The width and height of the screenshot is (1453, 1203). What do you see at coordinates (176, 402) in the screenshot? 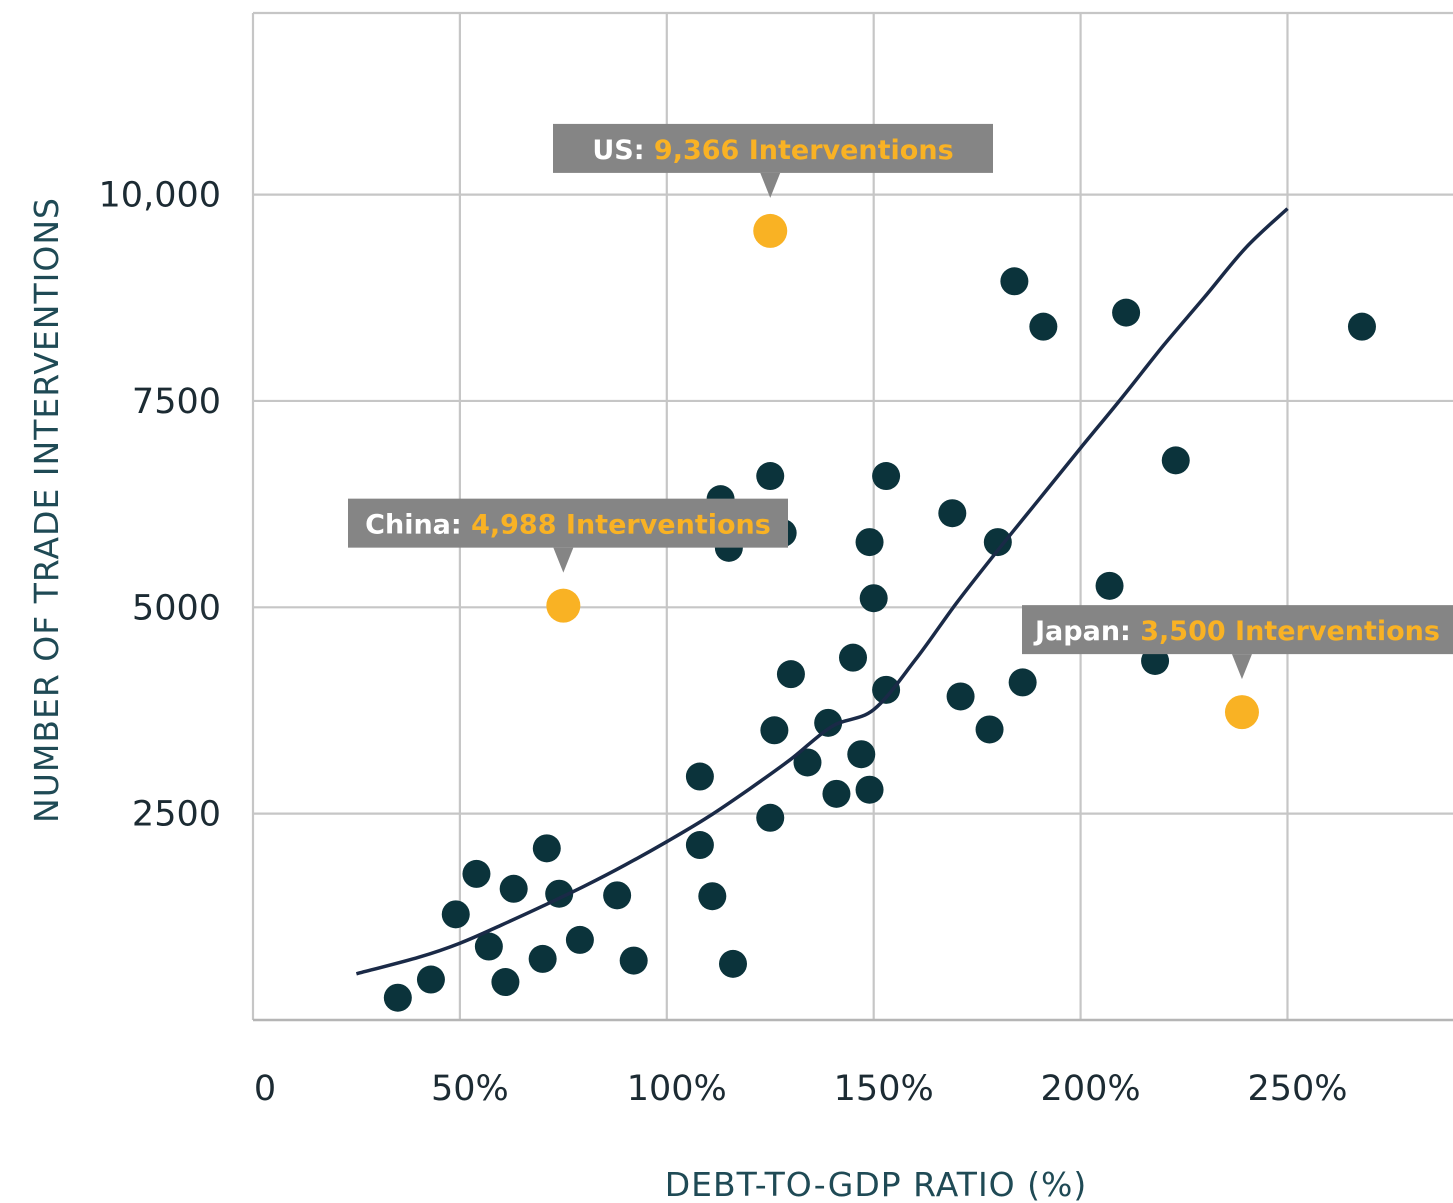
I see `y-tick-label: 7500` at bounding box center [176, 402].